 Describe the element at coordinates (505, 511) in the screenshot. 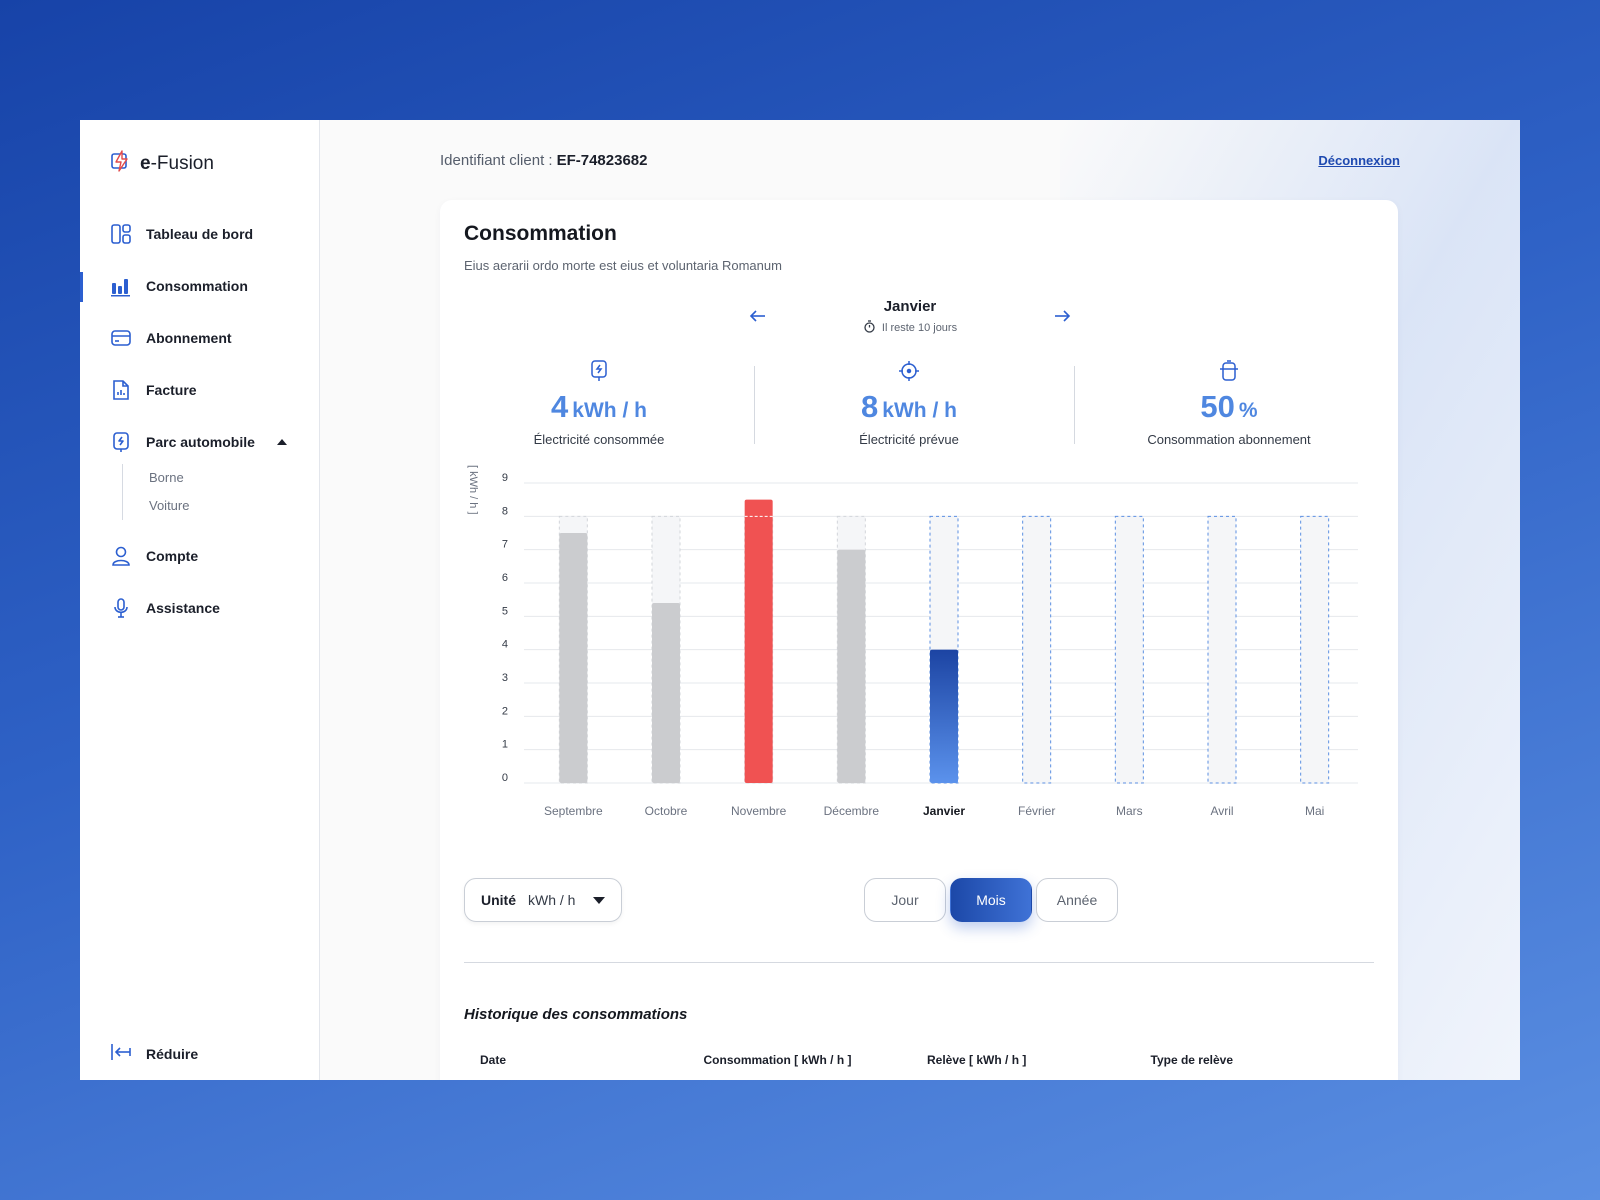

I see `y-tick-label: 8` at that location.